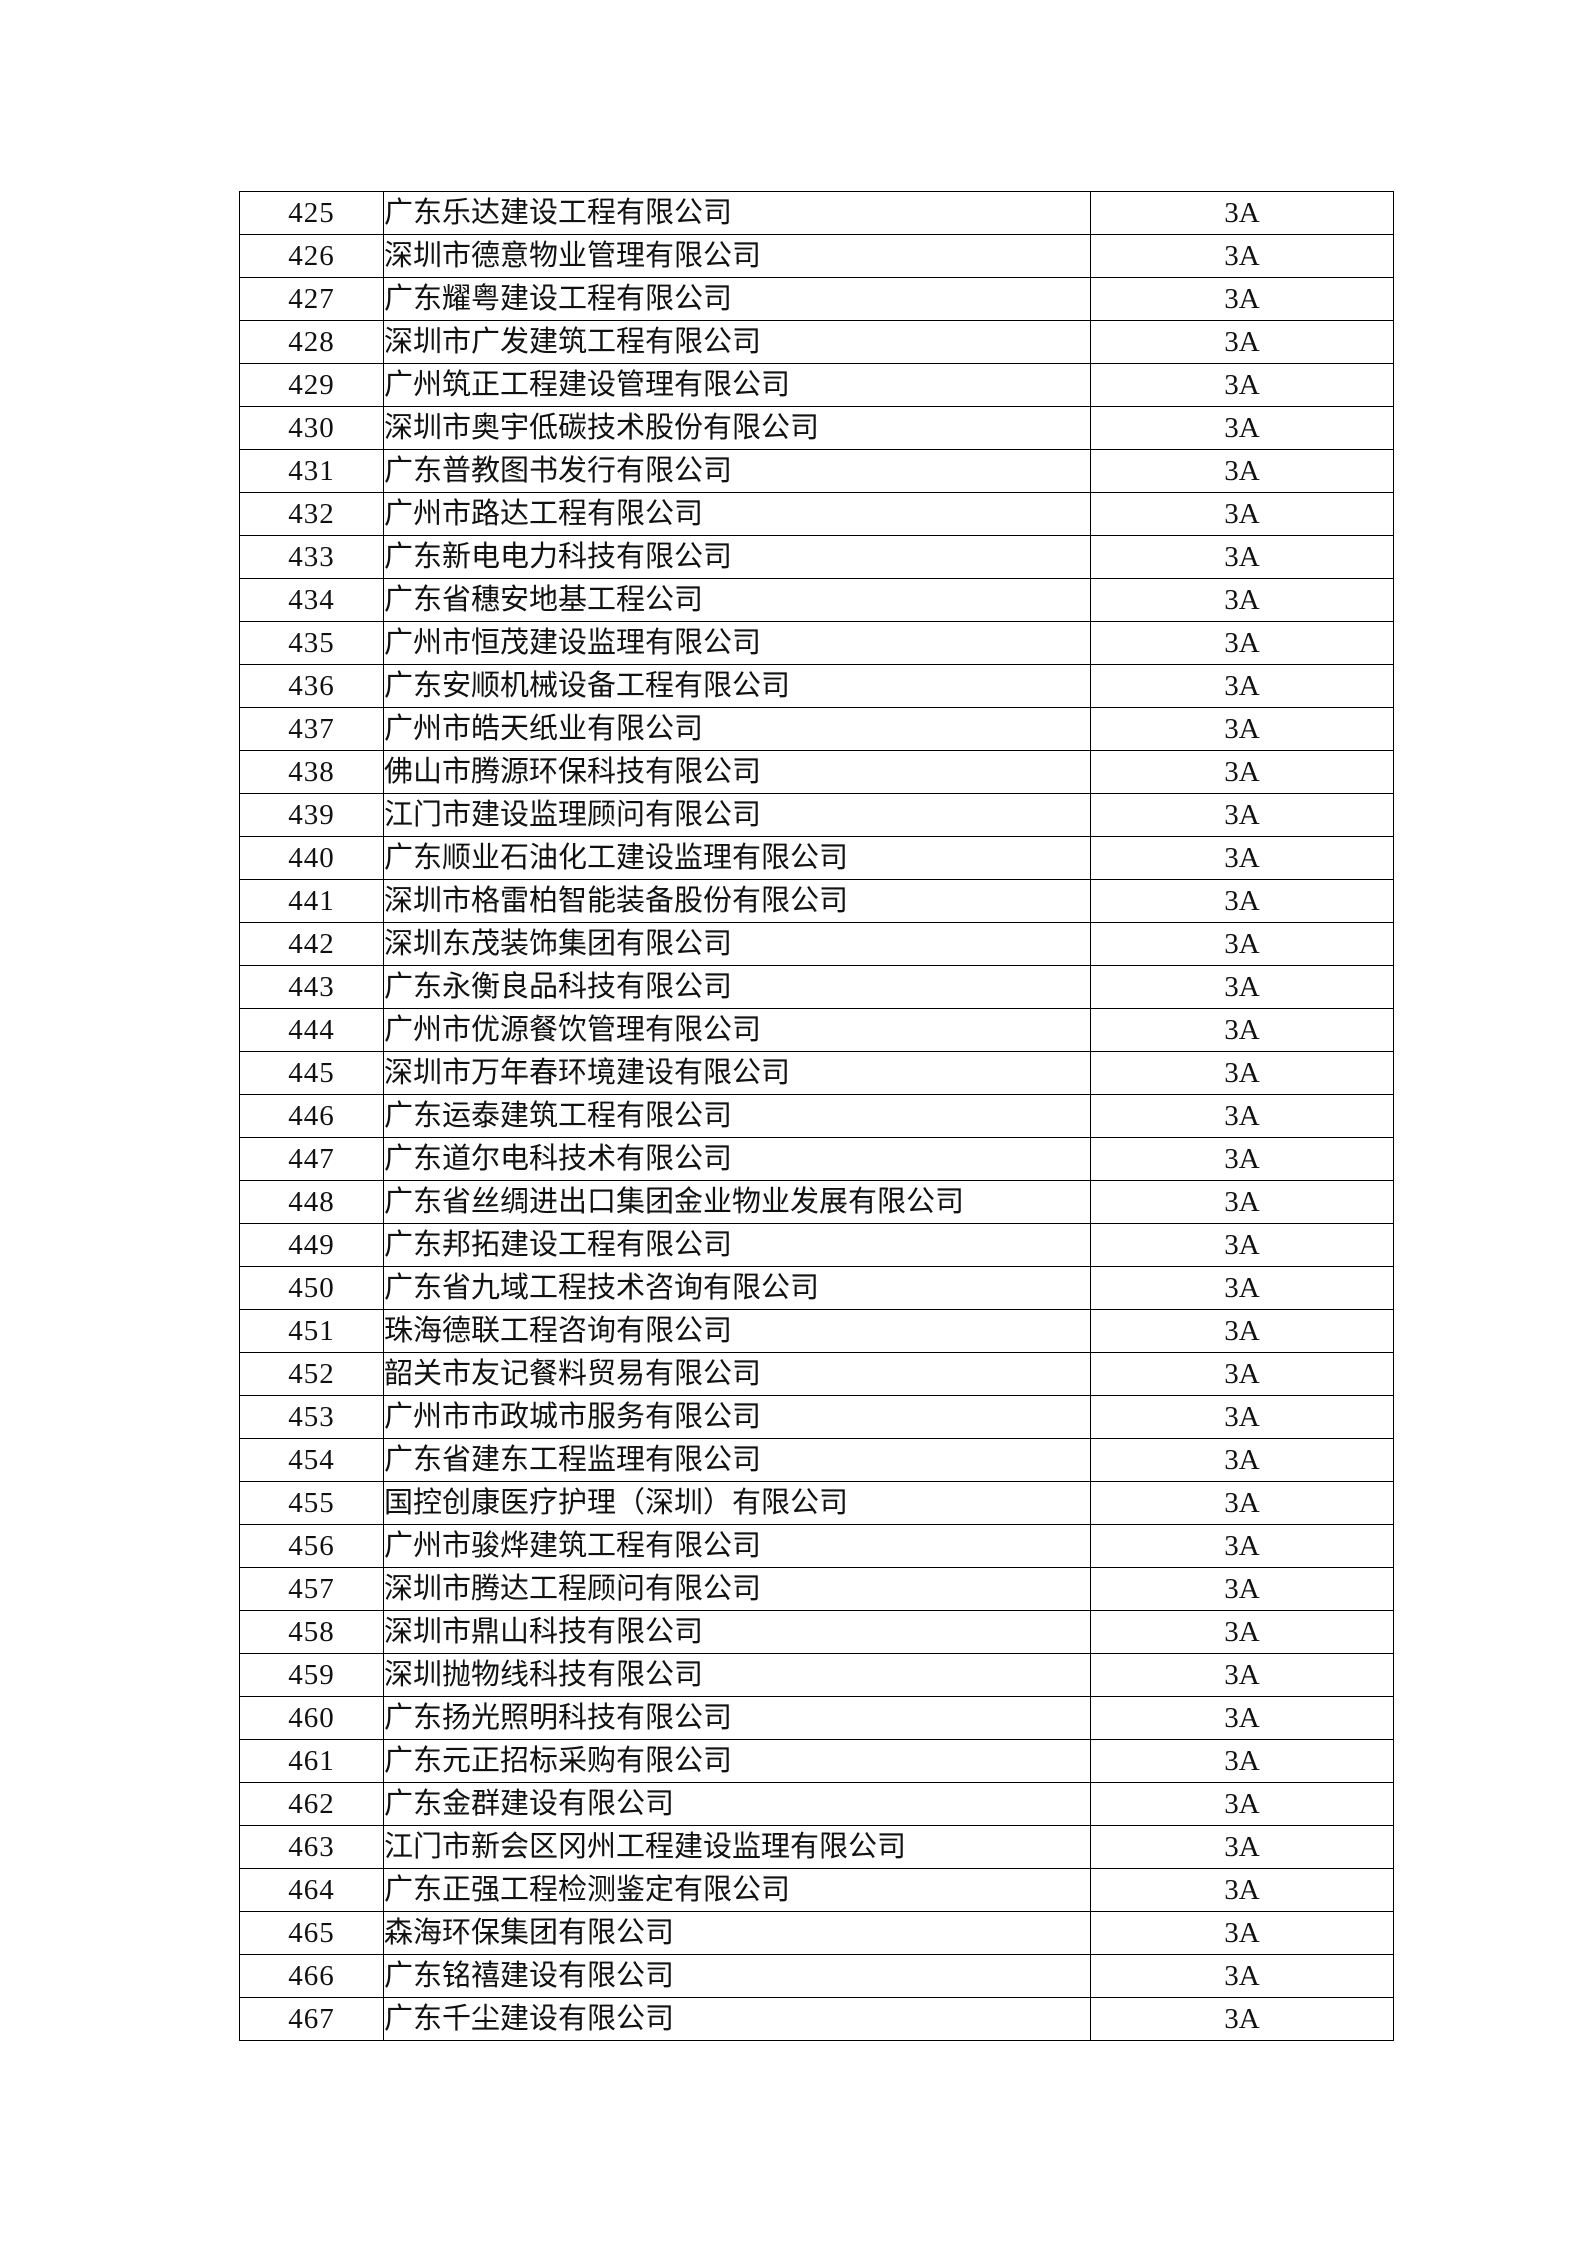  Describe the element at coordinates (737, 1890) in the screenshot. I see `company-name-cell: 广东正强工程检测鉴定有限公司` at that location.